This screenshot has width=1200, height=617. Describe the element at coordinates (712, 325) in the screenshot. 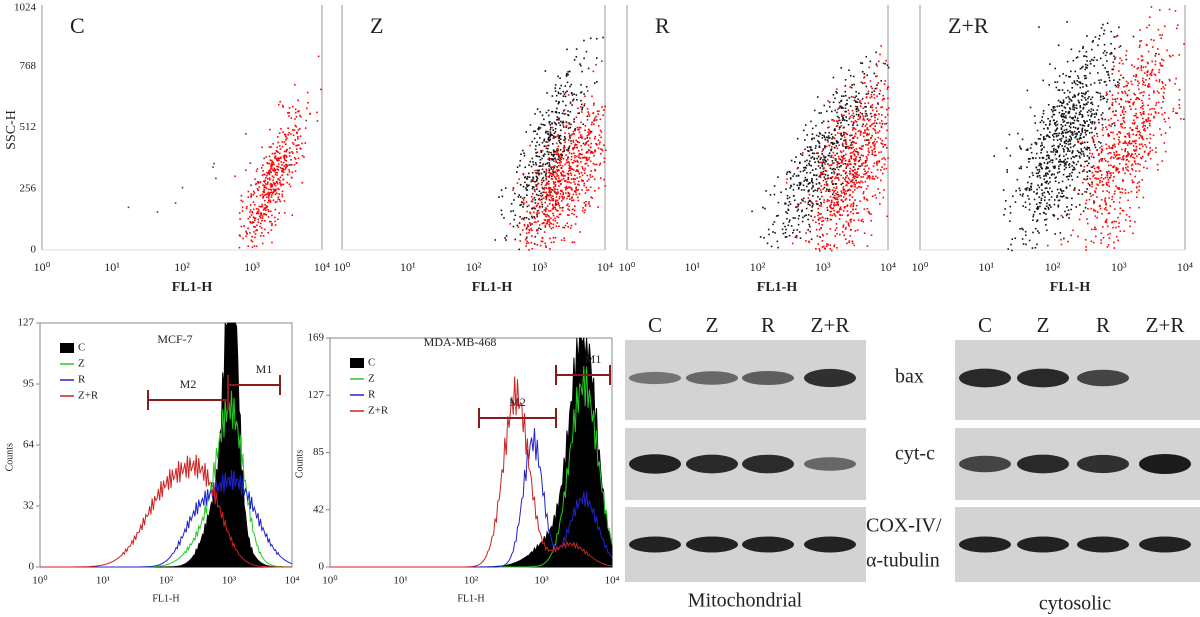

I see `lane-label: Z` at that location.